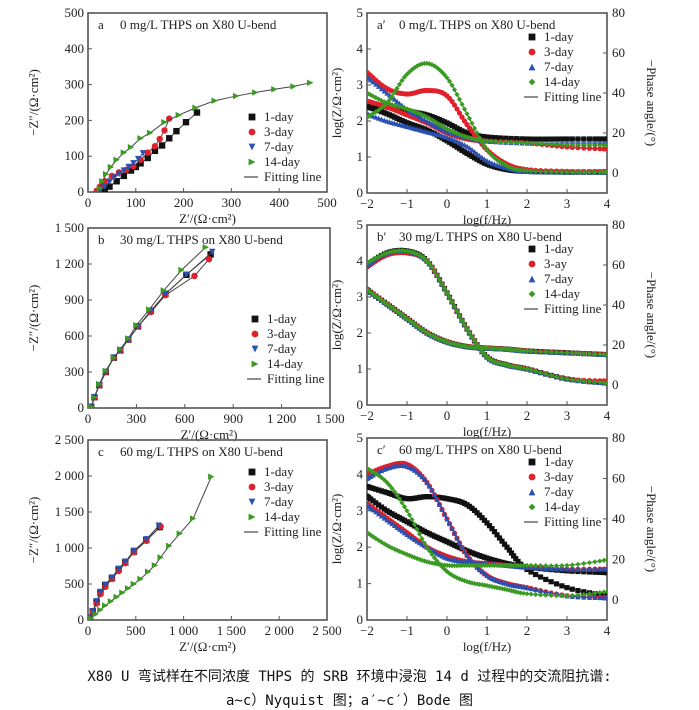  I want to click on x-tick-label: 500, so click(136, 630).